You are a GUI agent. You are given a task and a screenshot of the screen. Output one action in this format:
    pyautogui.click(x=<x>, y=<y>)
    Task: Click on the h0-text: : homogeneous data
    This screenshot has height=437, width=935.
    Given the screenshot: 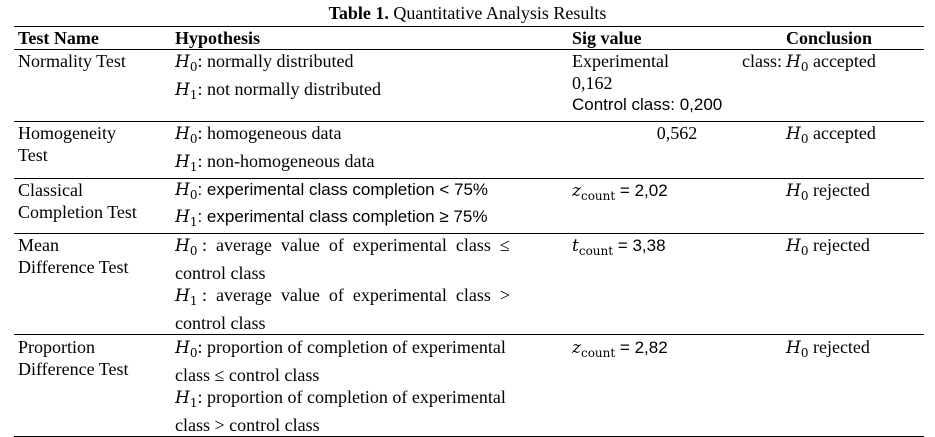 What is the action you would take?
    pyautogui.click(x=269, y=133)
    